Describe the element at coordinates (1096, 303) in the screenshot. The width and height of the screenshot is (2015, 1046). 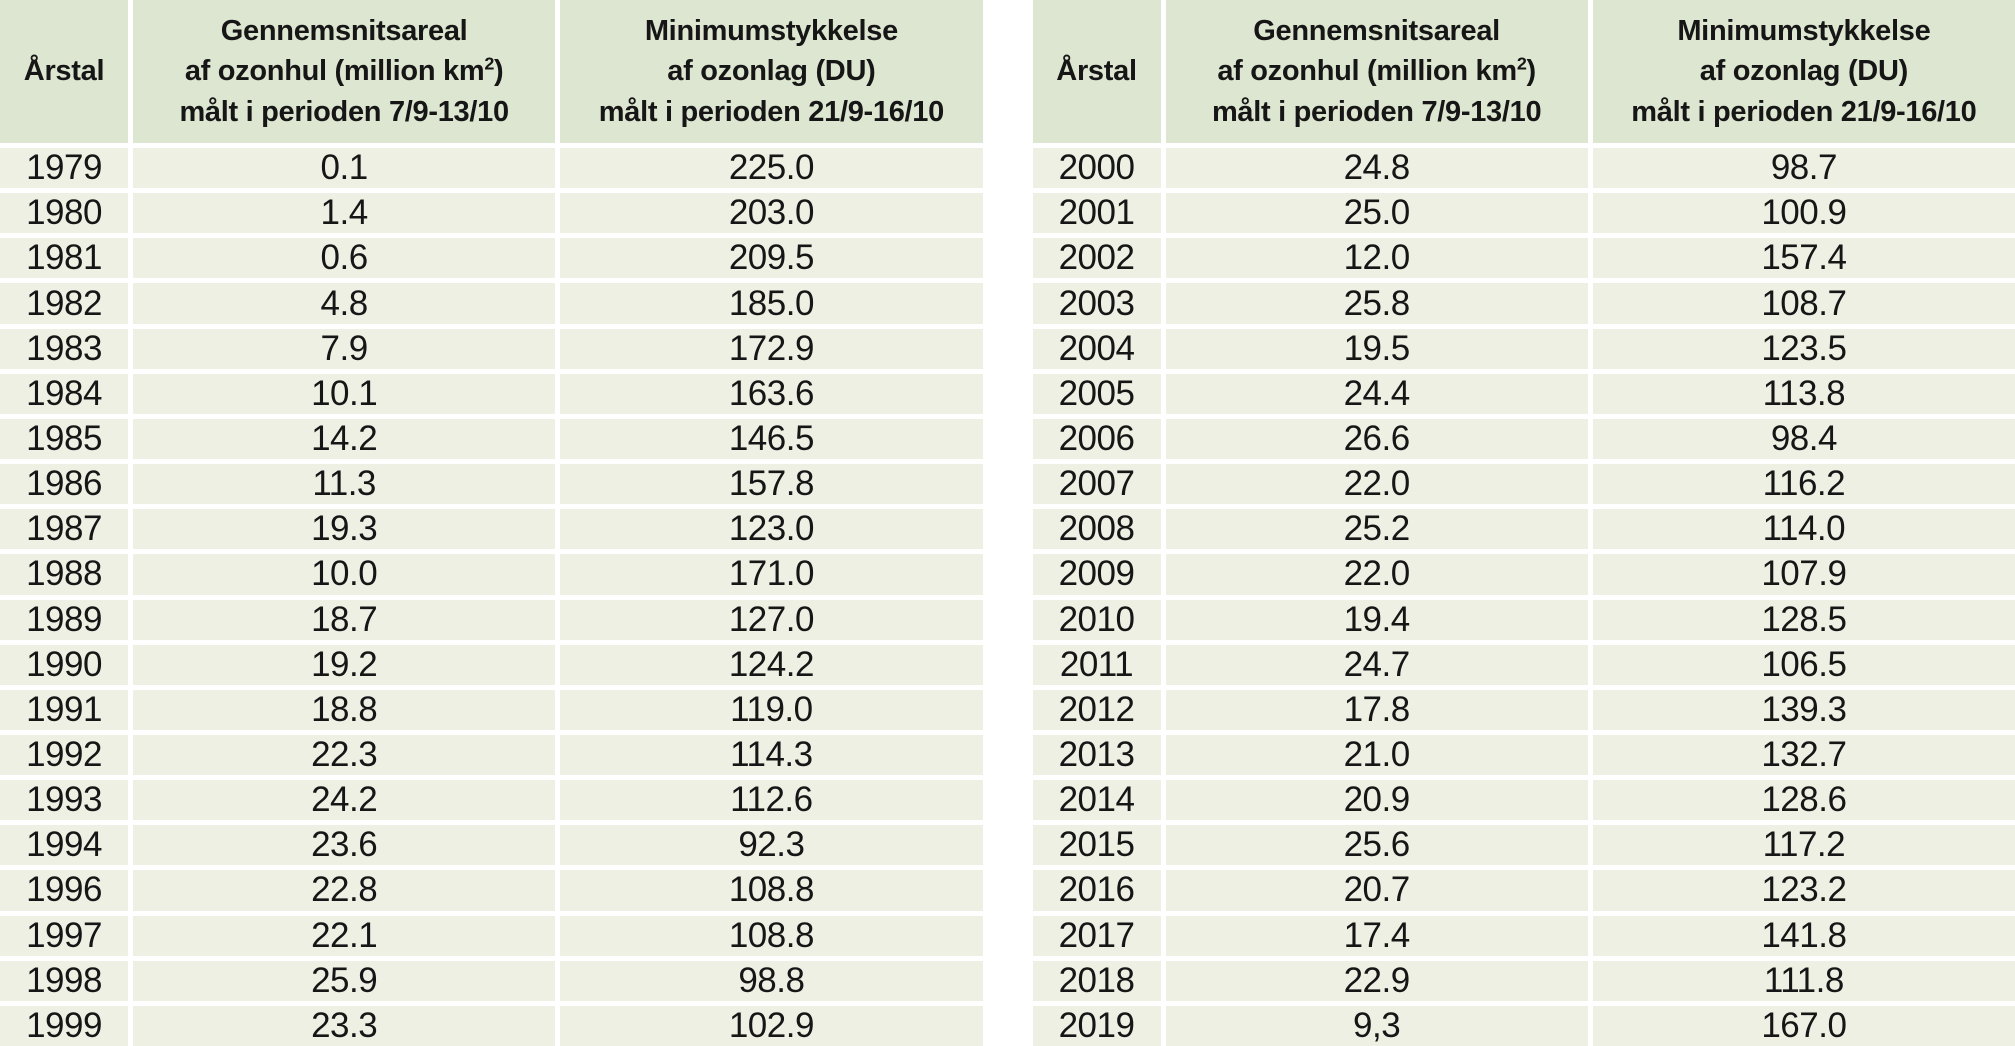
I see `year-cell: 2003` at that location.